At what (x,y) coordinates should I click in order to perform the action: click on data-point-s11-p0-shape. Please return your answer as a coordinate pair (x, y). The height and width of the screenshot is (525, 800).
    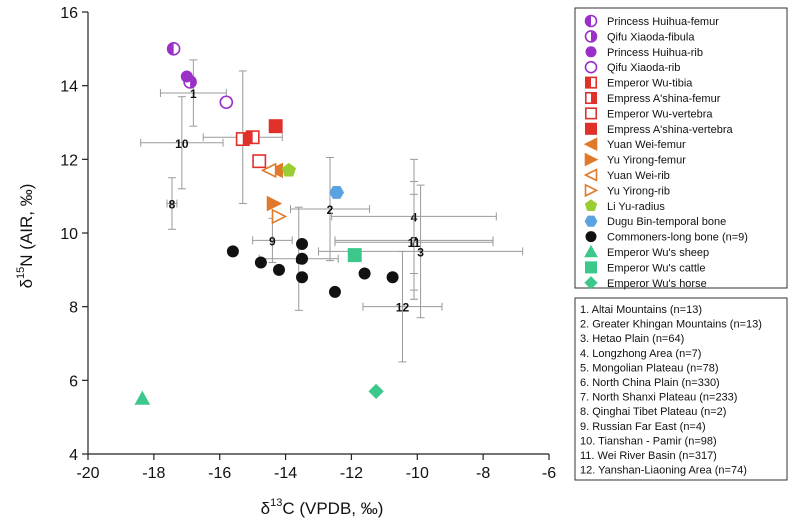
    Looking at the image, I should click on (279, 216).